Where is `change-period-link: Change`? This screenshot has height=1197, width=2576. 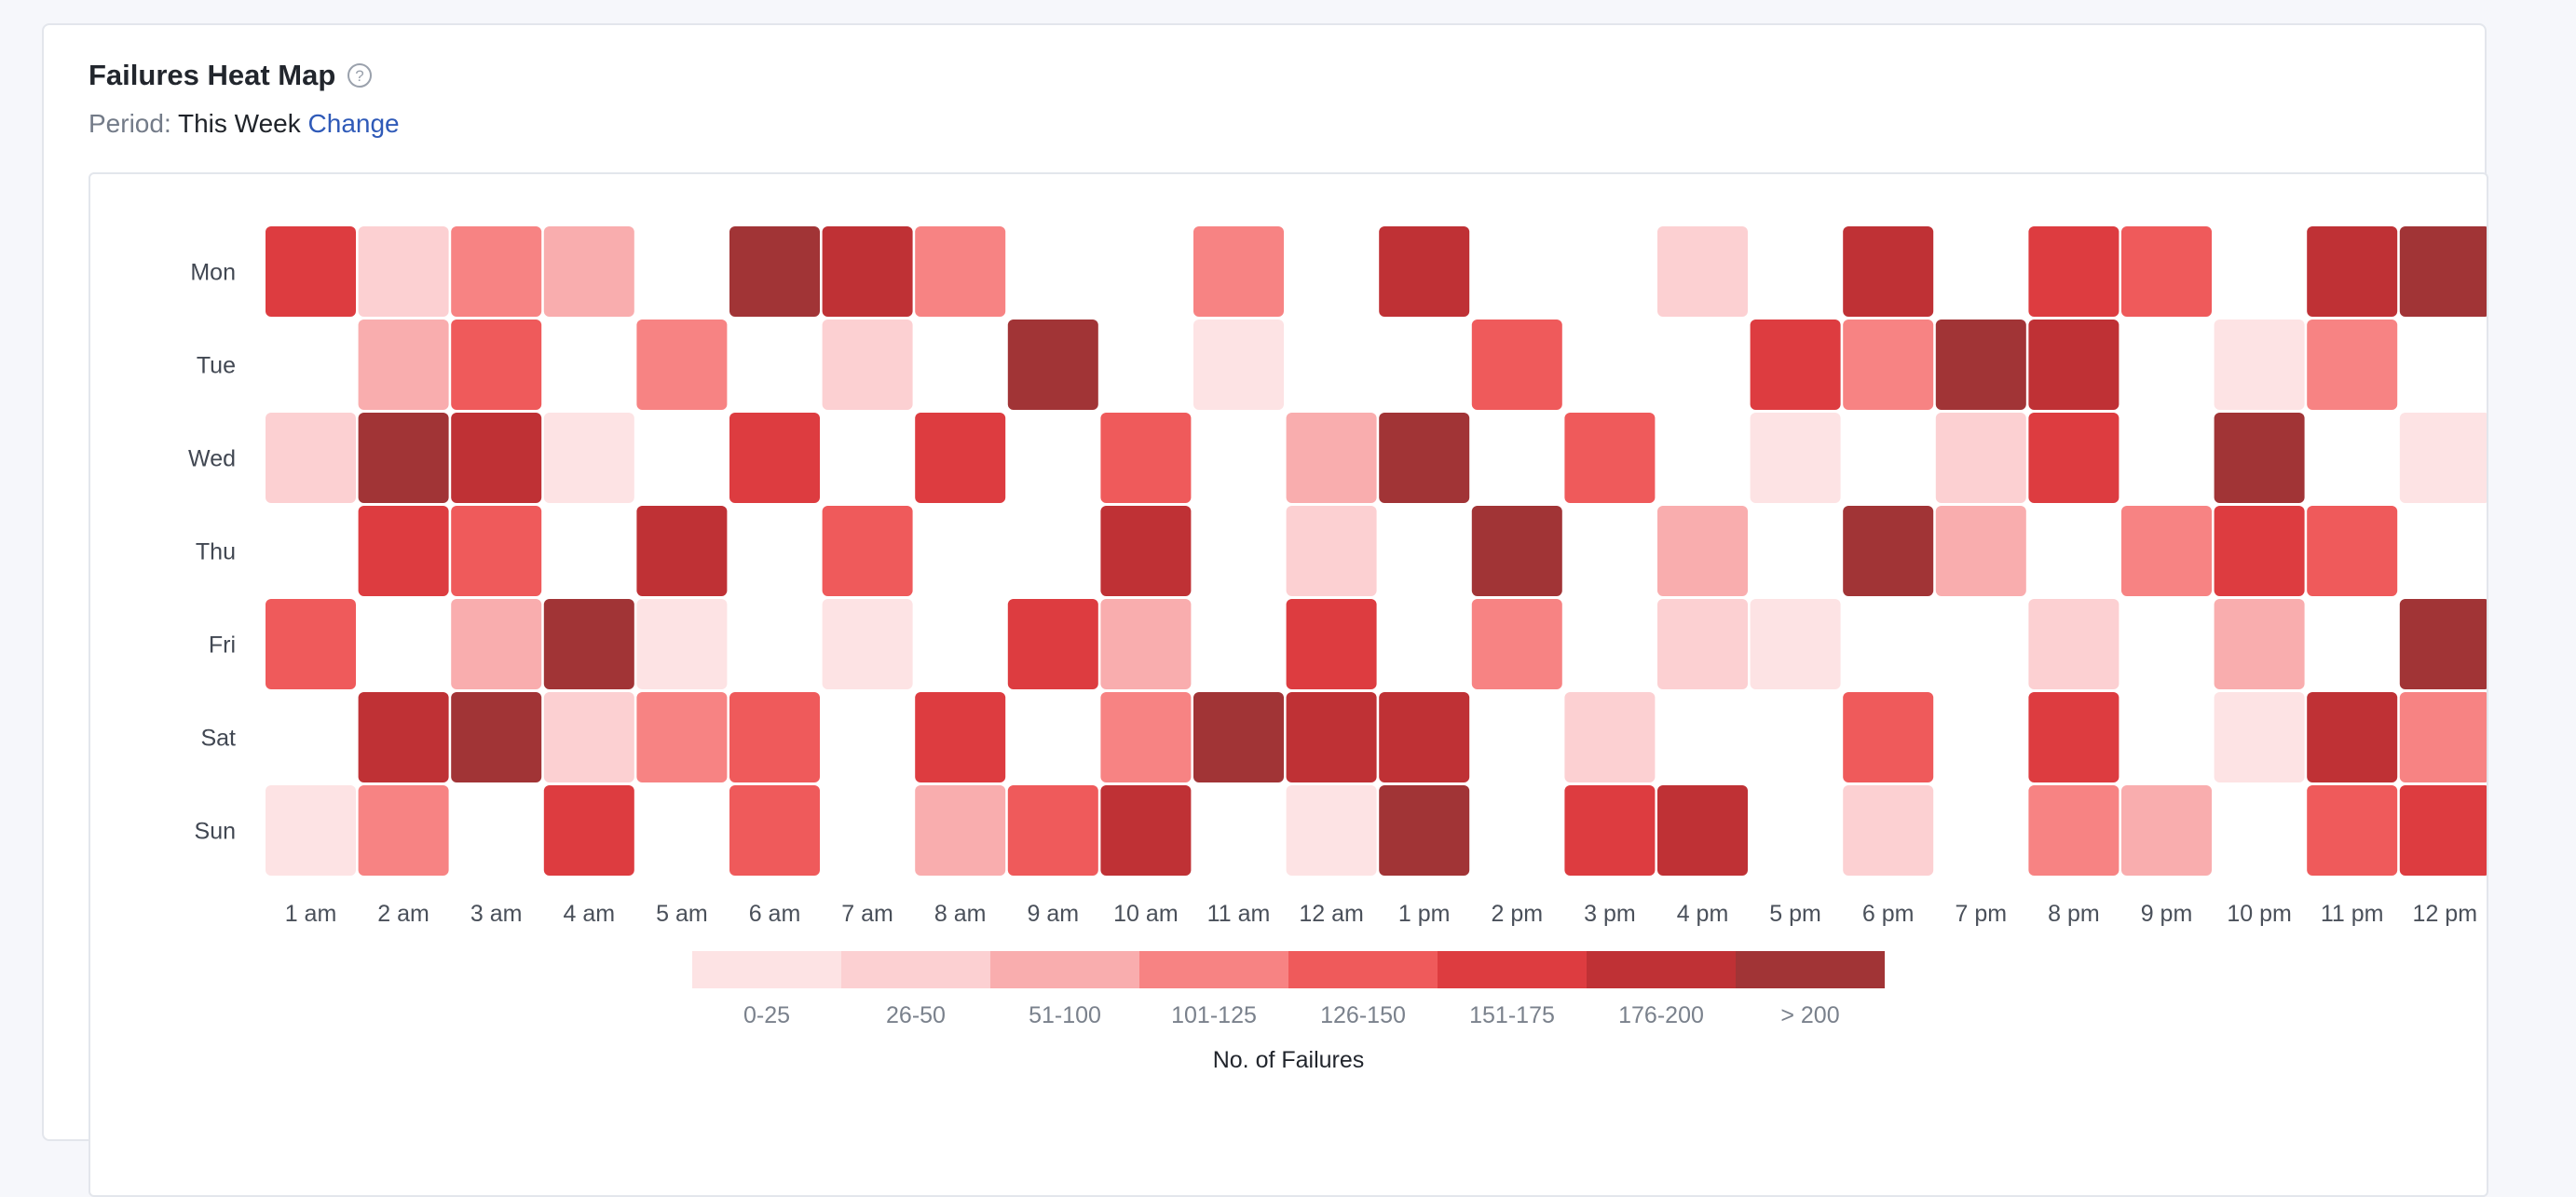 change-period-link: Change is located at coordinates (354, 124).